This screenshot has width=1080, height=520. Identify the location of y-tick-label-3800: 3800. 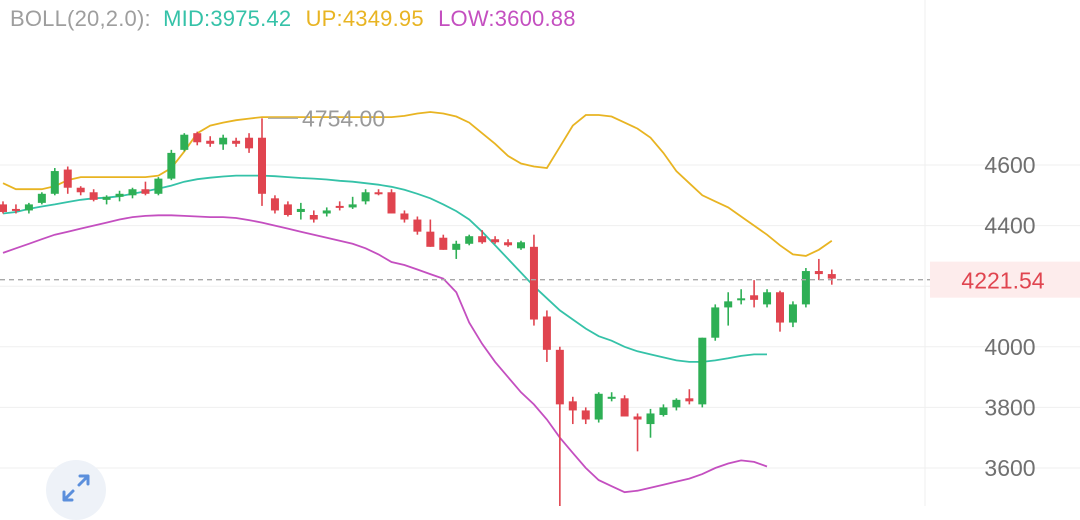
(1009, 407).